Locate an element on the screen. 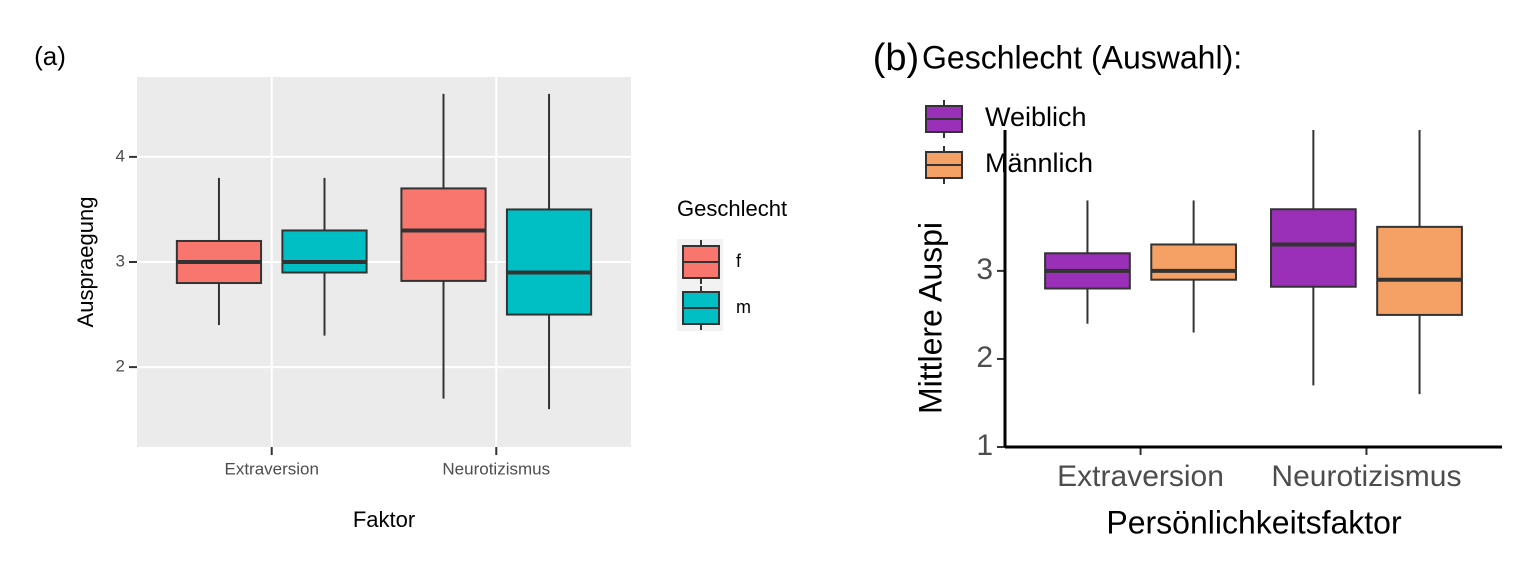  legend-label: m is located at coordinates (743, 307).